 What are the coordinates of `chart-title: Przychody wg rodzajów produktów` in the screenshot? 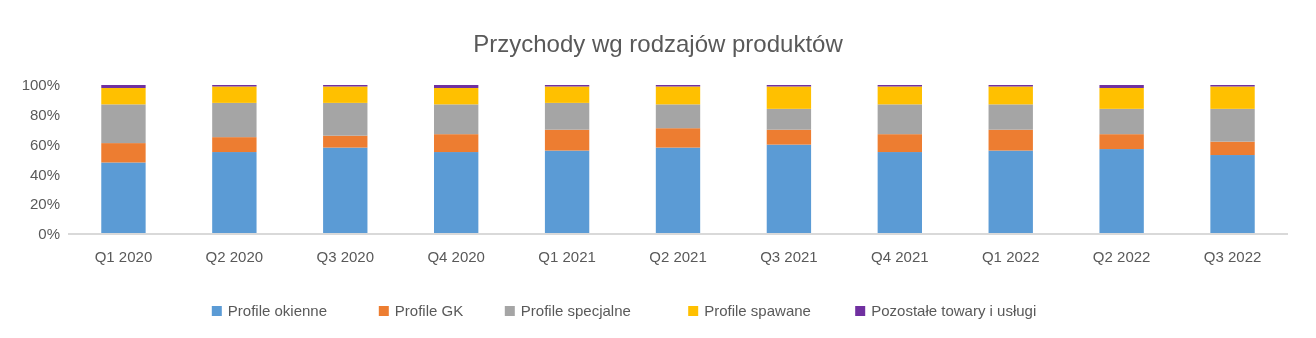 It's located at (658, 43).